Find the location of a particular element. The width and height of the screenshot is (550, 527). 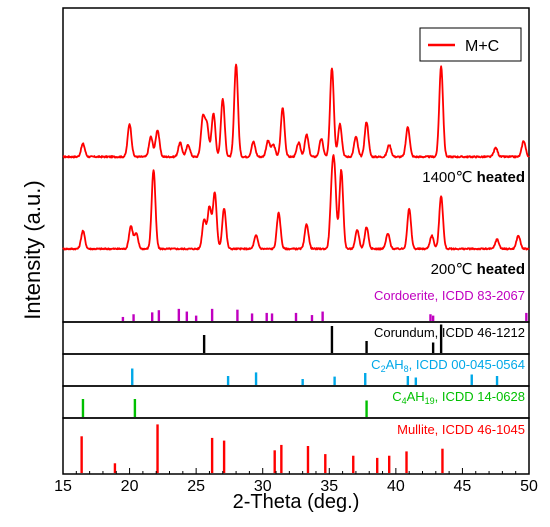

x-tick-label: 25 is located at coordinates (196, 486).